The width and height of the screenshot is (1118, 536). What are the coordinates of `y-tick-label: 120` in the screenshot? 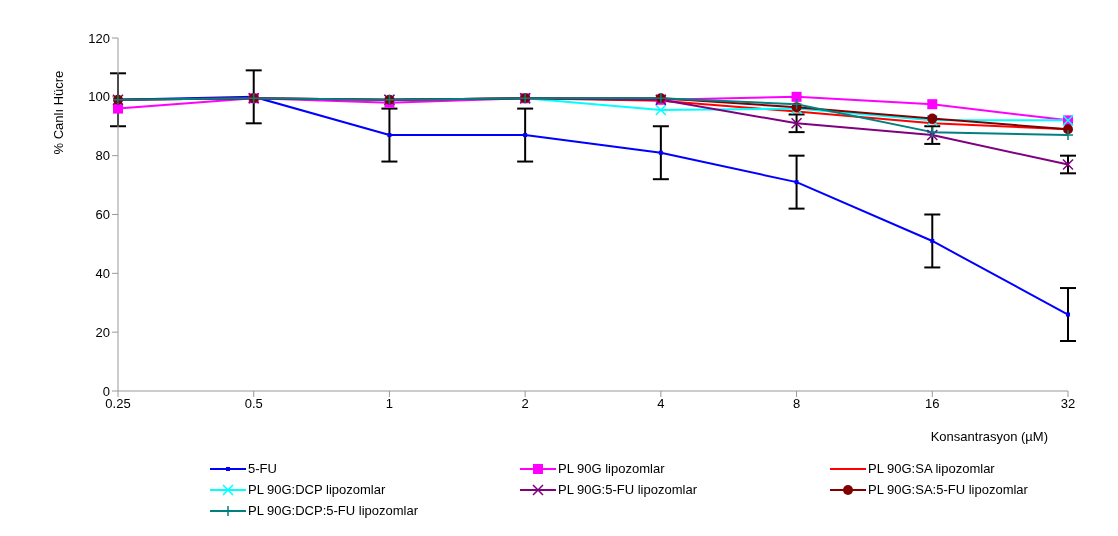 It's located at (99, 38).